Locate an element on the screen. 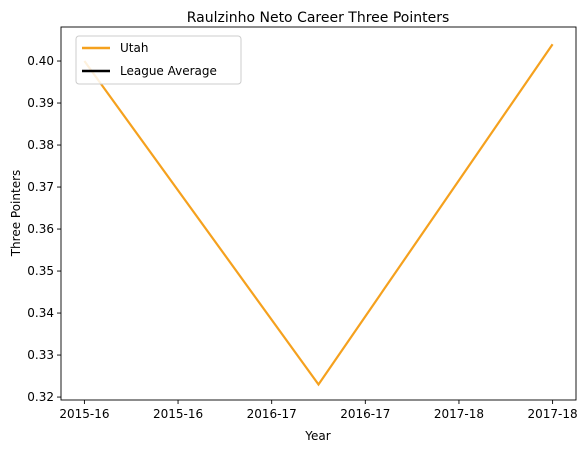 The height and width of the screenshot is (453, 582). y-tick-label: 0.32 is located at coordinates (40, 397).